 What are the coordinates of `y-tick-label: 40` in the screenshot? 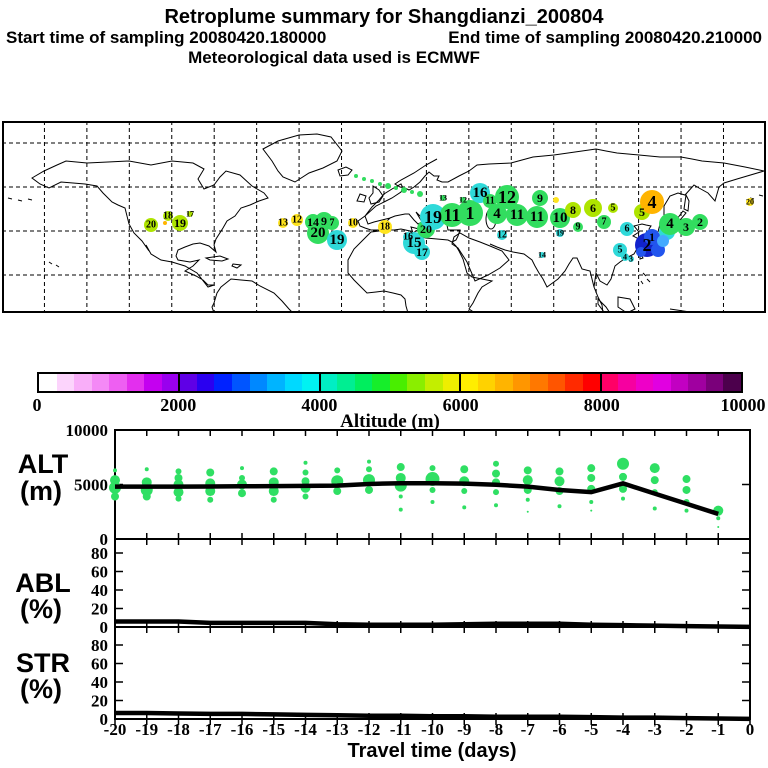 It's located at (99, 590).